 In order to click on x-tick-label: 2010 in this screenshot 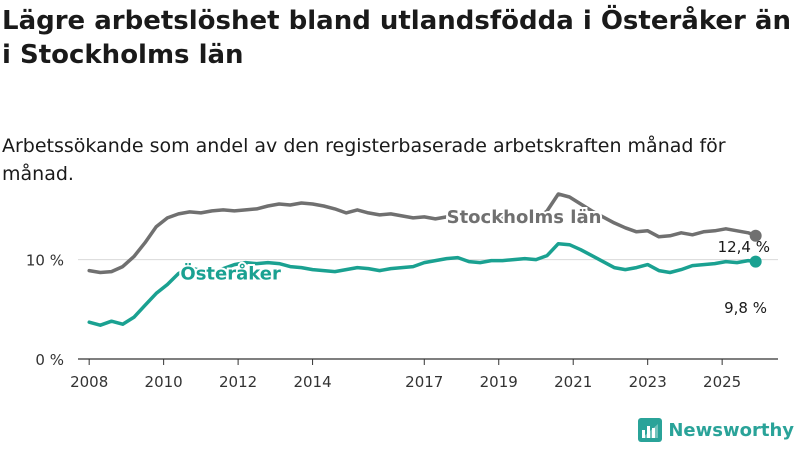, I will do `click(164, 382)`.